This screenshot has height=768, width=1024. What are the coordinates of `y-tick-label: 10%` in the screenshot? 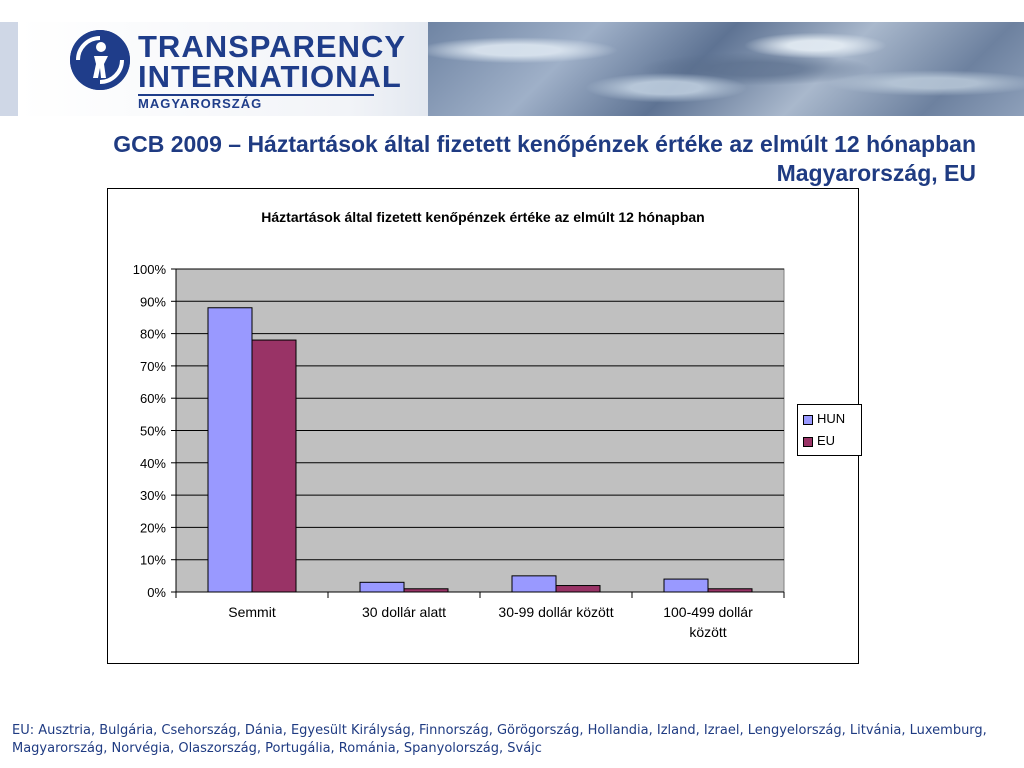 It's located at (153, 560).